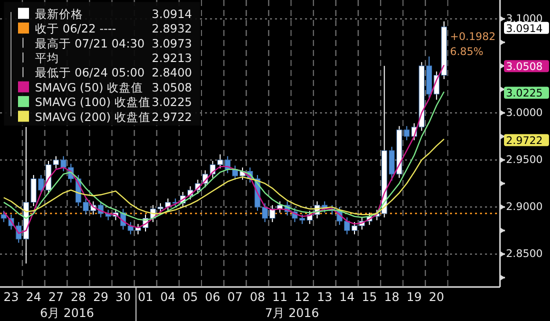  I want to click on text: 6月 2016, so click(67, 313).